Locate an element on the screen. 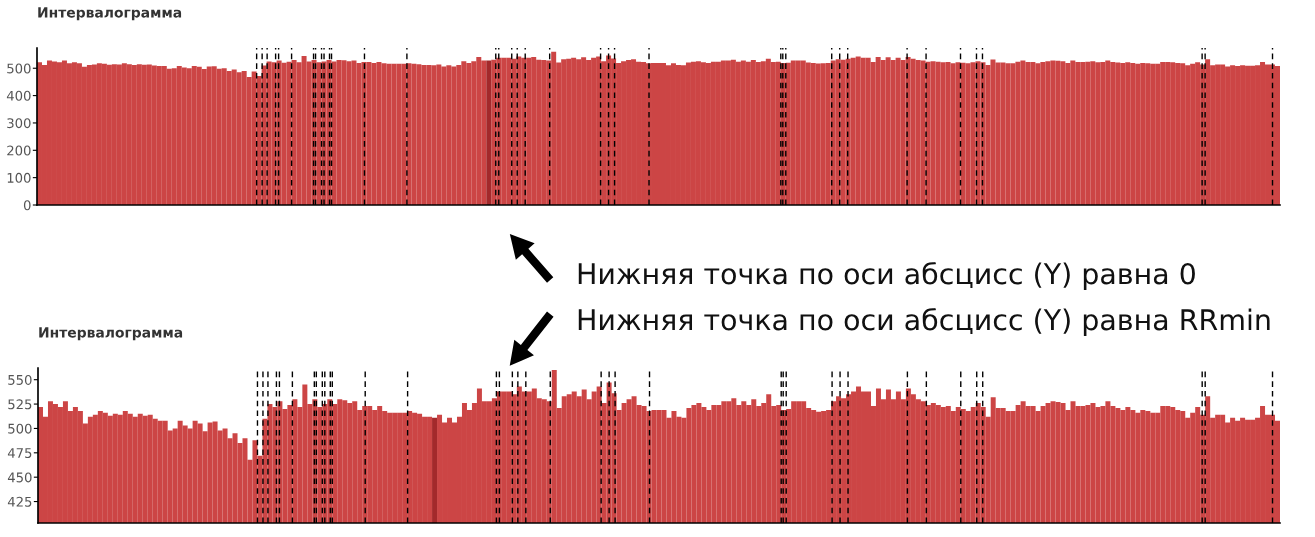 The width and height of the screenshot is (1315, 537). y-tick-label: 300 is located at coordinates (19, 123).